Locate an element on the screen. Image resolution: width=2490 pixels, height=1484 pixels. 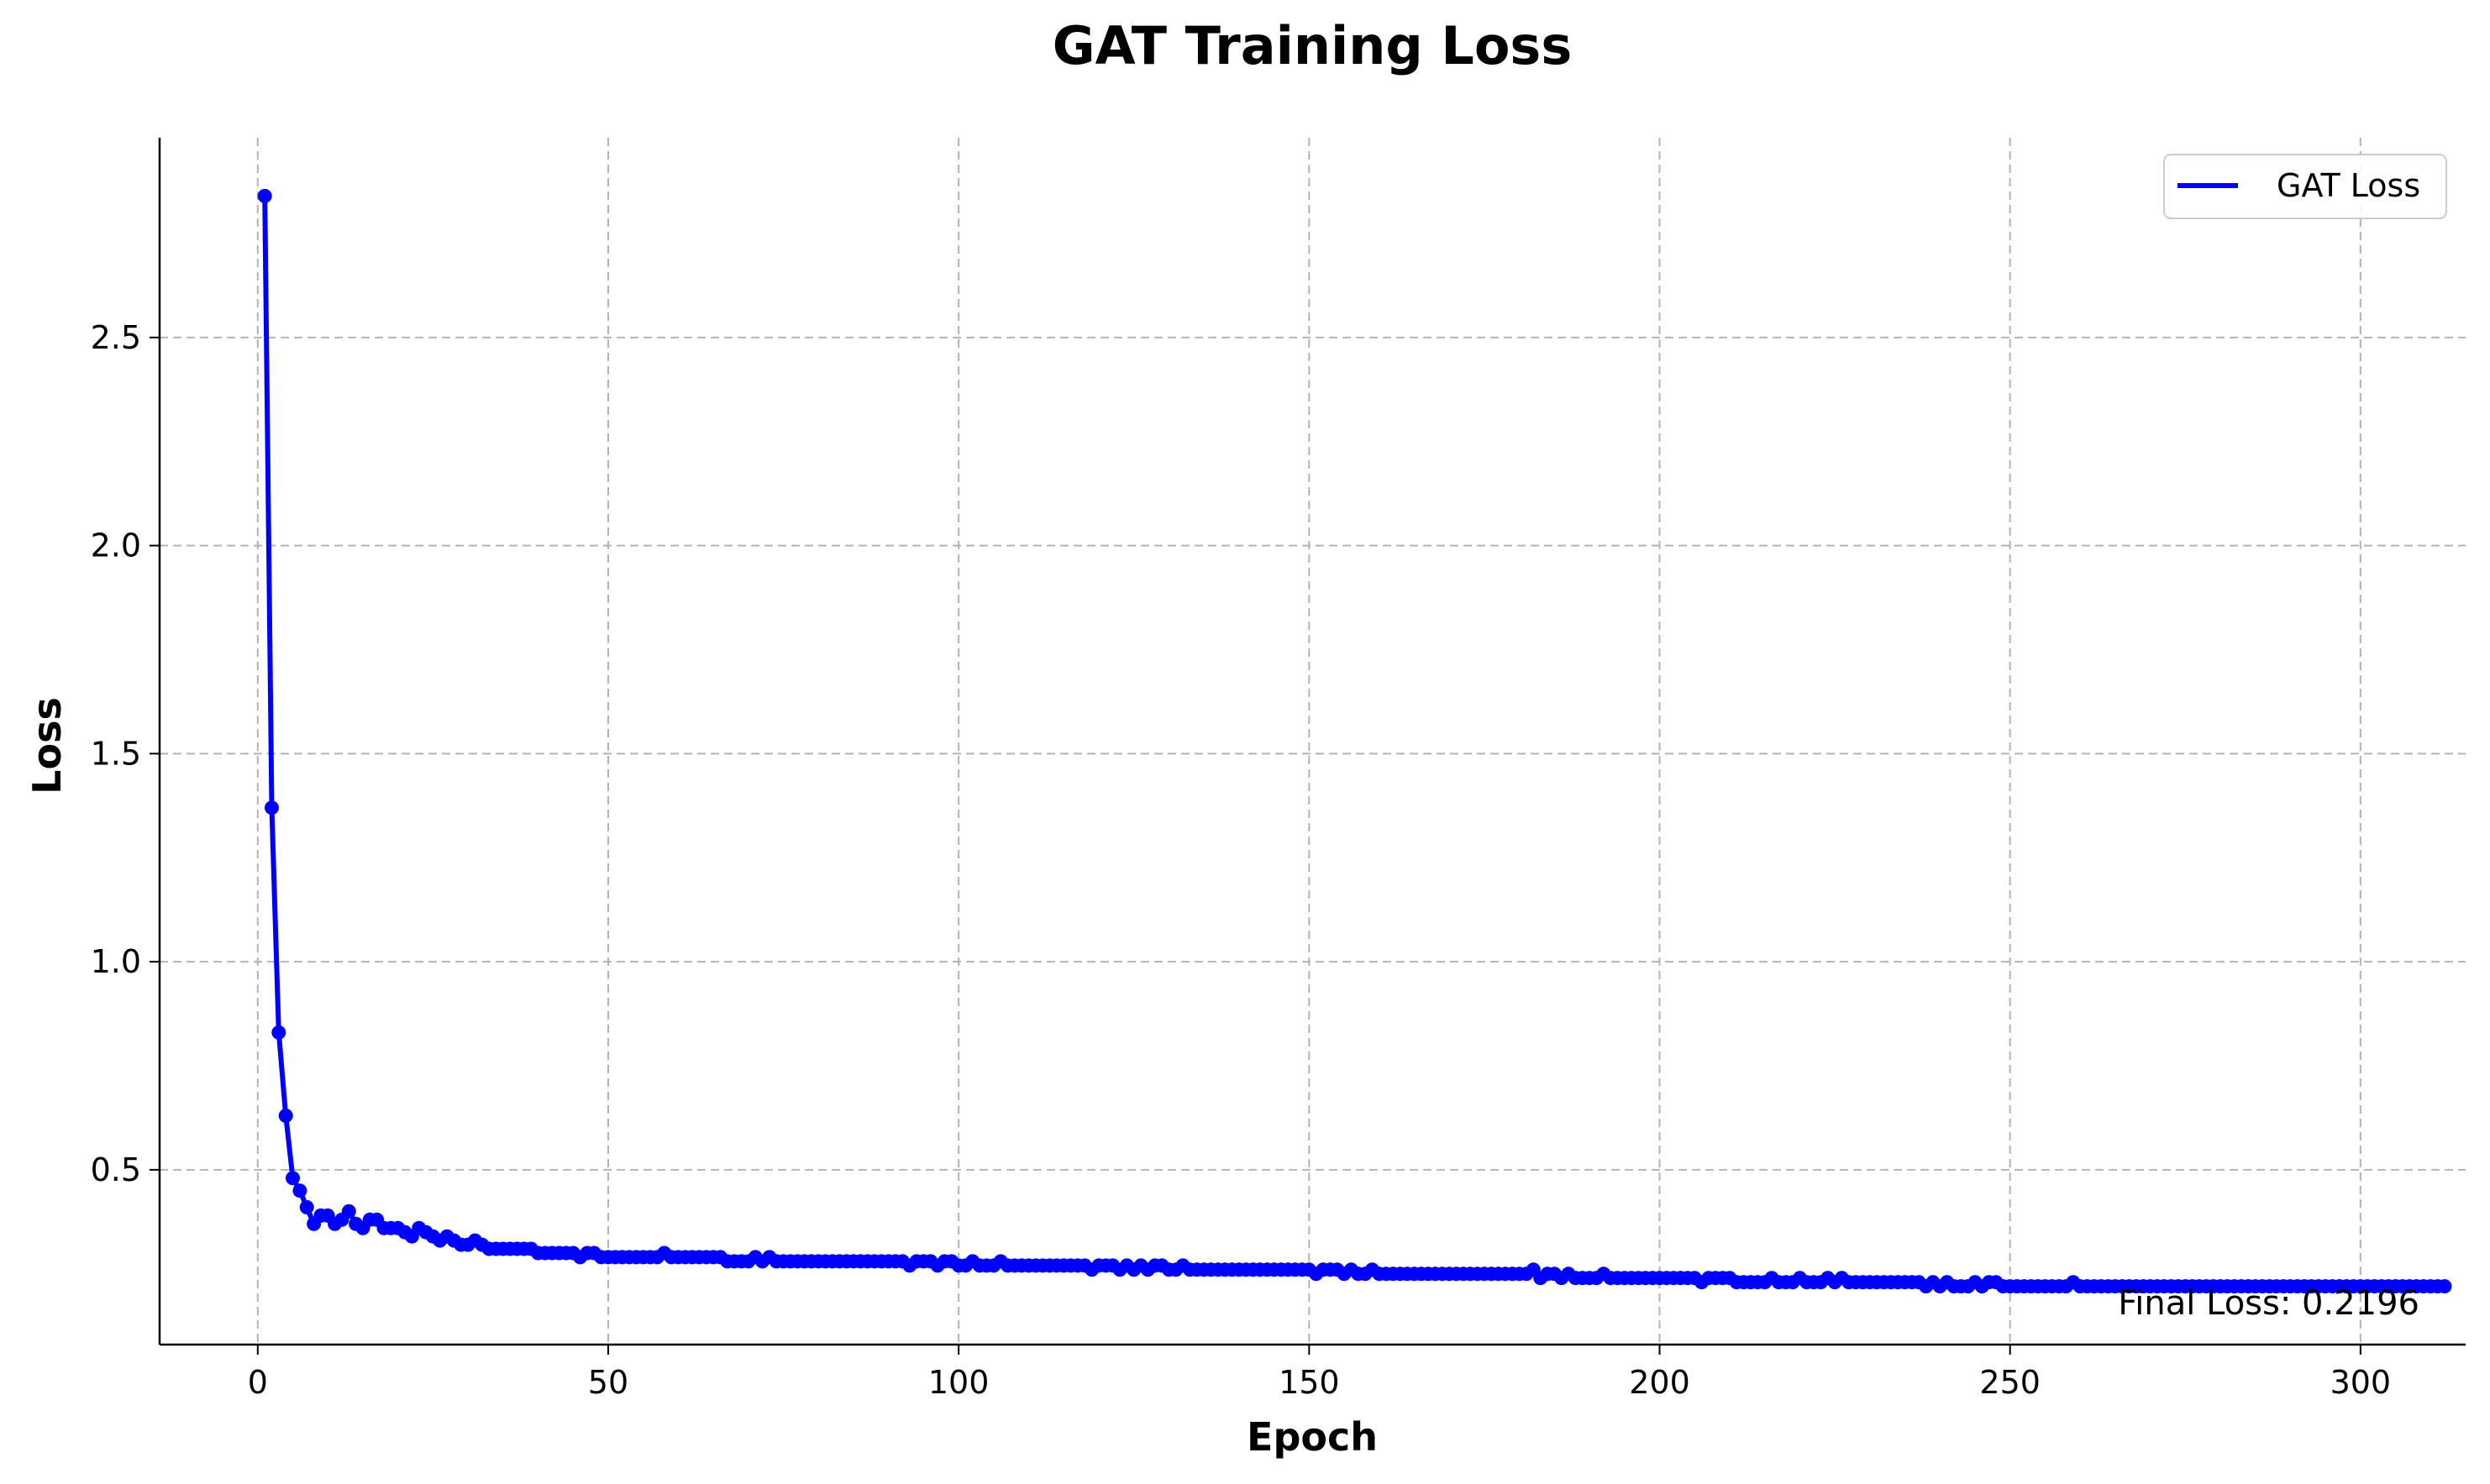
y-ticks: 0.5 1.0 1.5 2.0 2.5 is located at coordinates (126, 754).